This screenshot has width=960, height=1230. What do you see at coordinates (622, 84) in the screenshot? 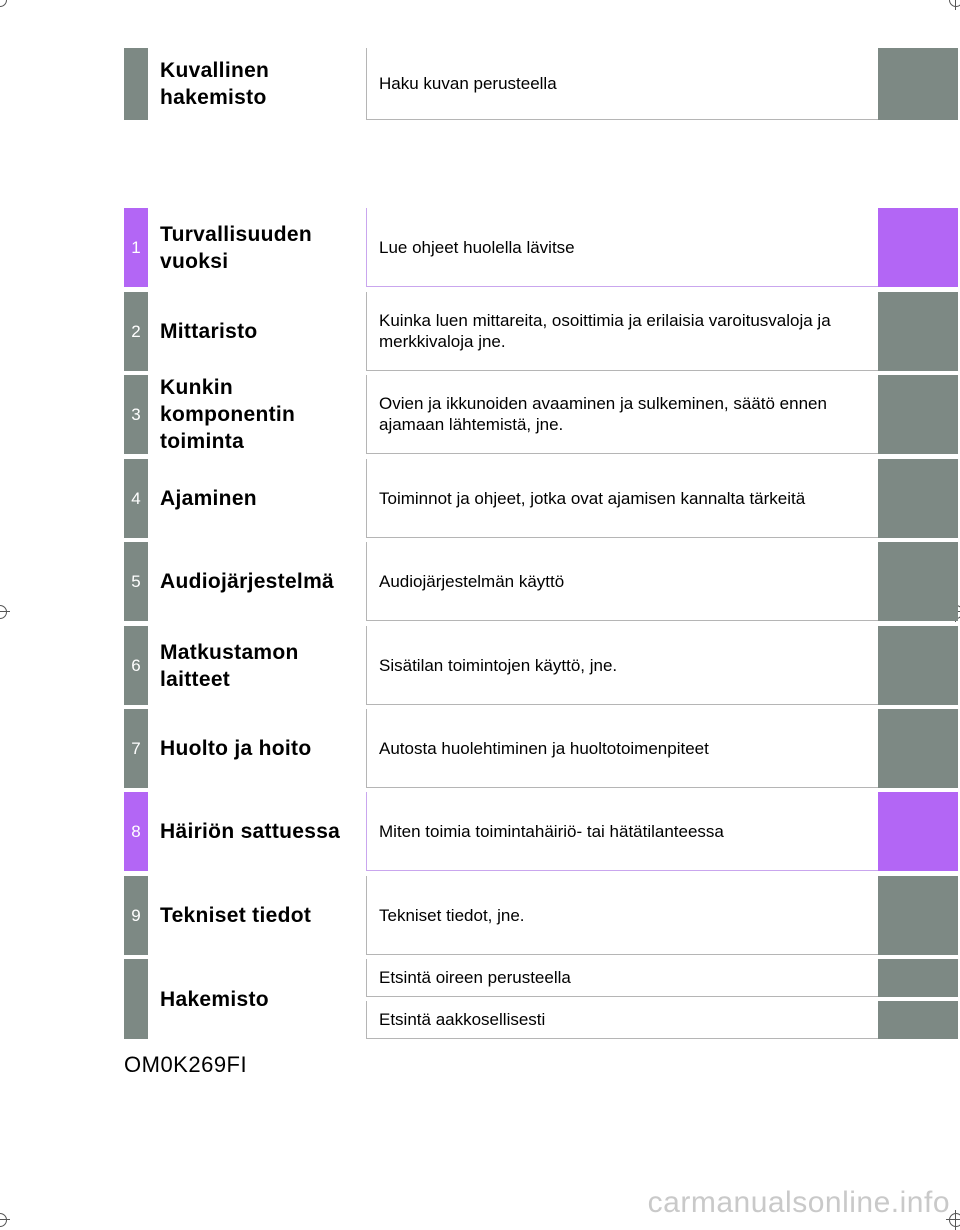
I see `section-description: Haku kuvan perusteella` at bounding box center [622, 84].